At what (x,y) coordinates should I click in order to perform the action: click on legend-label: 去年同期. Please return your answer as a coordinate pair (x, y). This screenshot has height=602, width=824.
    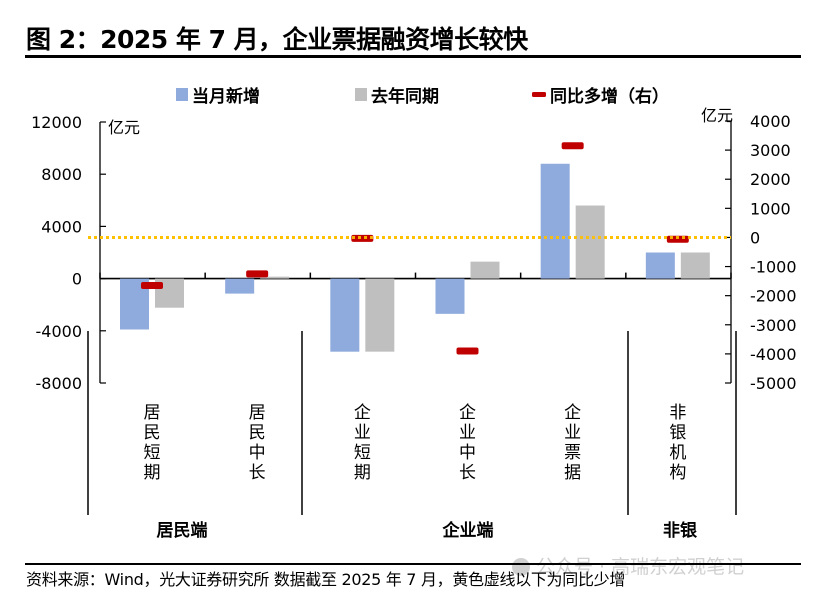
    Looking at the image, I should click on (405, 96).